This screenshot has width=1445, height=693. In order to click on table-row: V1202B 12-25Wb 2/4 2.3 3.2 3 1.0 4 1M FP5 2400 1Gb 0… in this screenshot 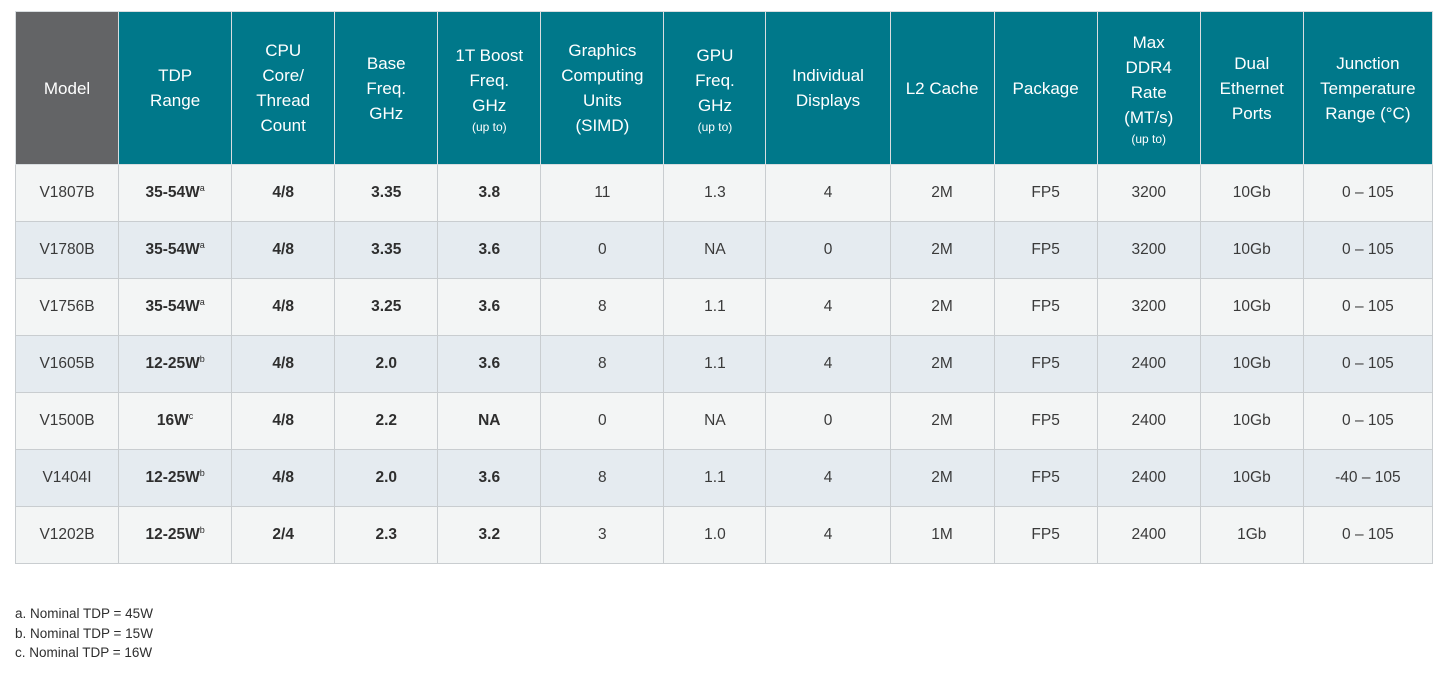, I will do `click(724, 535)`.